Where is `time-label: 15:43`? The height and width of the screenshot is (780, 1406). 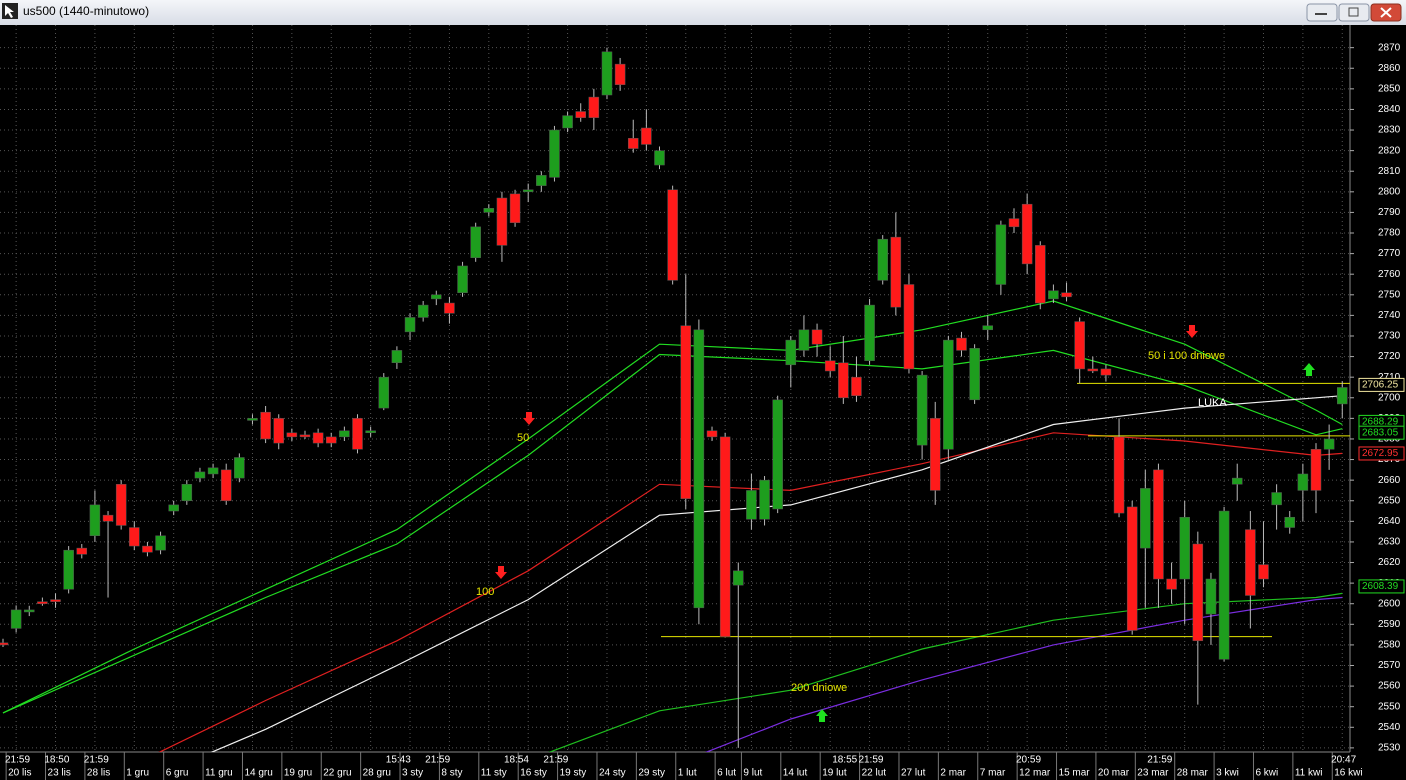
time-label: 15:43 is located at coordinates (398, 760).